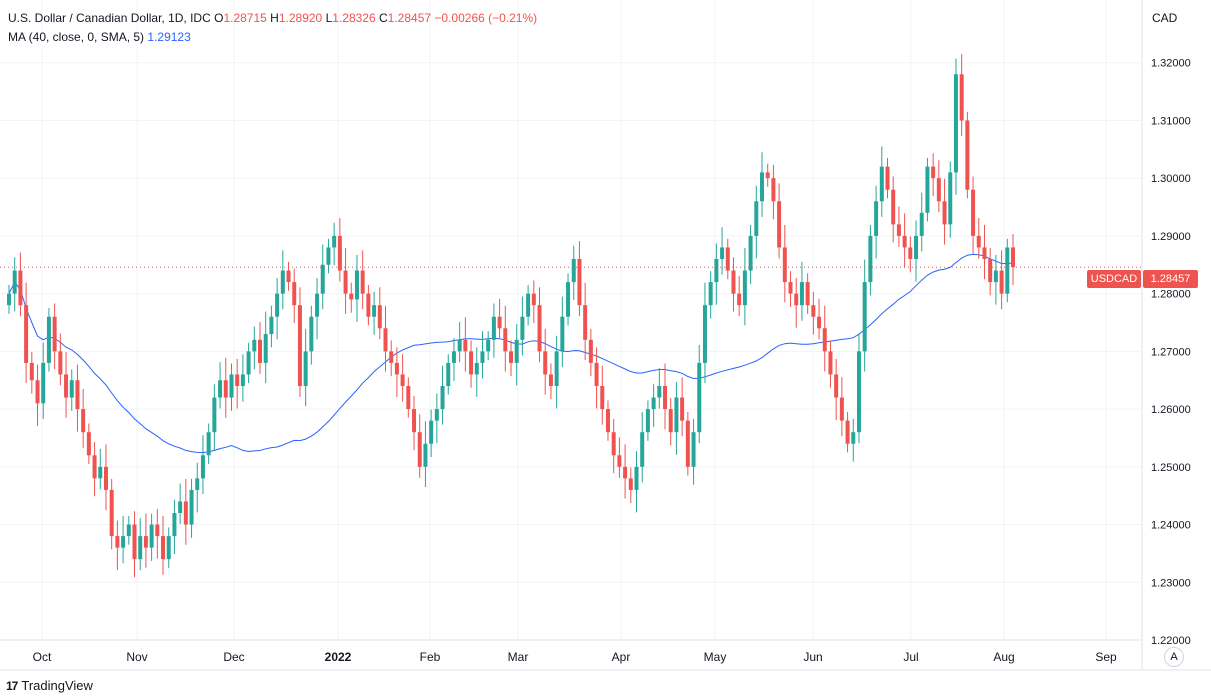 The width and height of the screenshot is (1211, 698). What do you see at coordinates (12, 685) in the screenshot?
I see `tradingview-logo-icon: 17` at bounding box center [12, 685].